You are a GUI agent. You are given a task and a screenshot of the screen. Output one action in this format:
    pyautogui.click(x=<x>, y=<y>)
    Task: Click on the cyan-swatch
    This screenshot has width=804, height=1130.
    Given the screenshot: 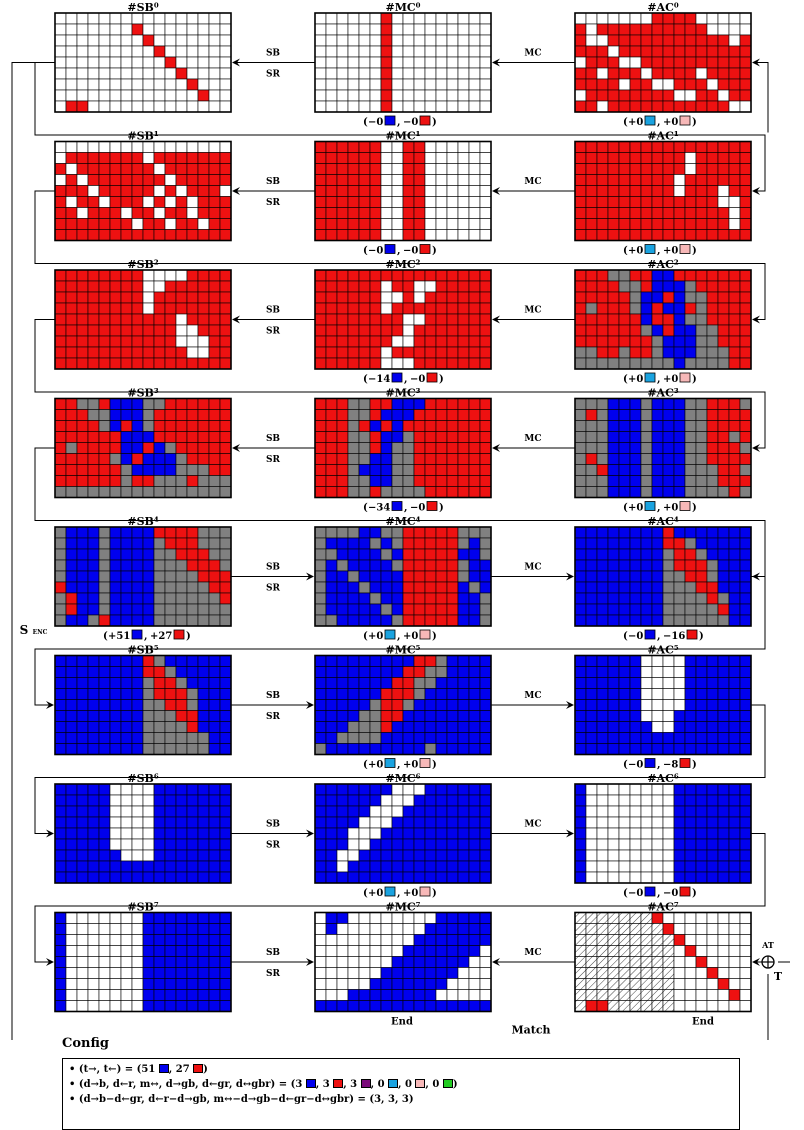 What is the action you would take?
    pyautogui.click(x=650, y=377)
    